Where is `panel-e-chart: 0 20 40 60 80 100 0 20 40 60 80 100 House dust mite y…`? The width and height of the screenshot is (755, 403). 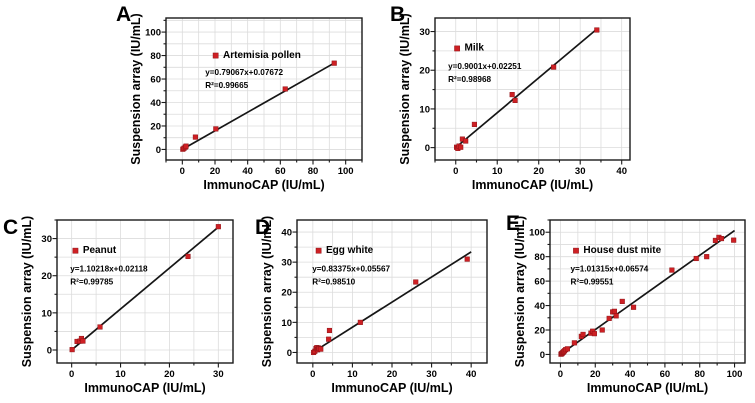
panel-e-chart: 0 20 40 60 80 100 0 20 40 60 80 100 House dust mite y… is located at coordinates (626, 303).